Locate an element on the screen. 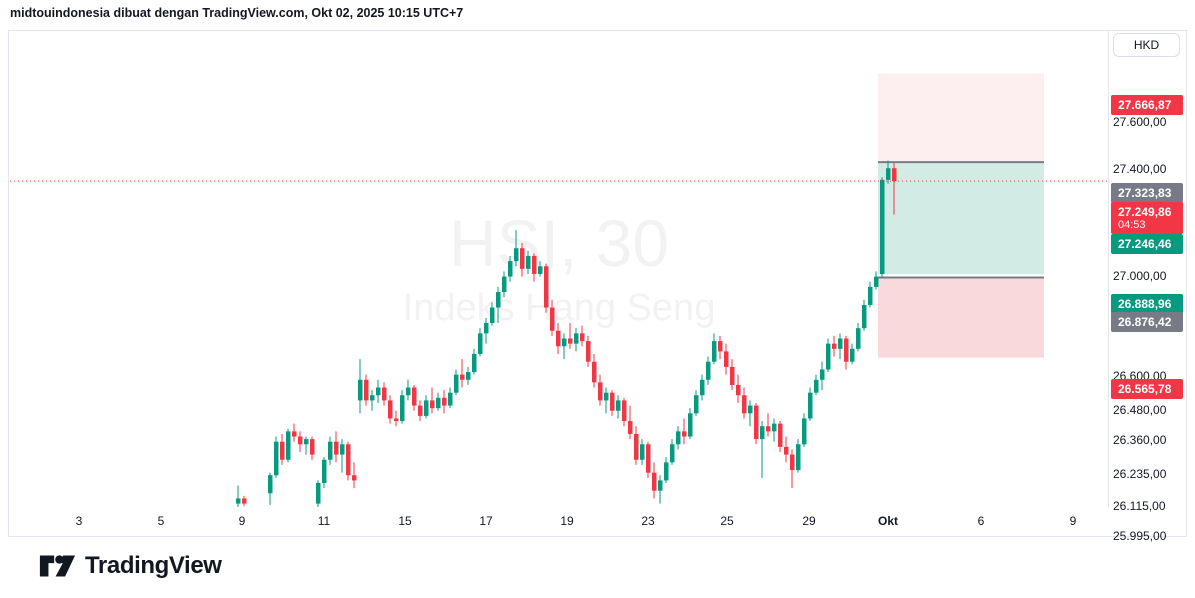  time-tick: 25 is located at coordinates (727, 521).